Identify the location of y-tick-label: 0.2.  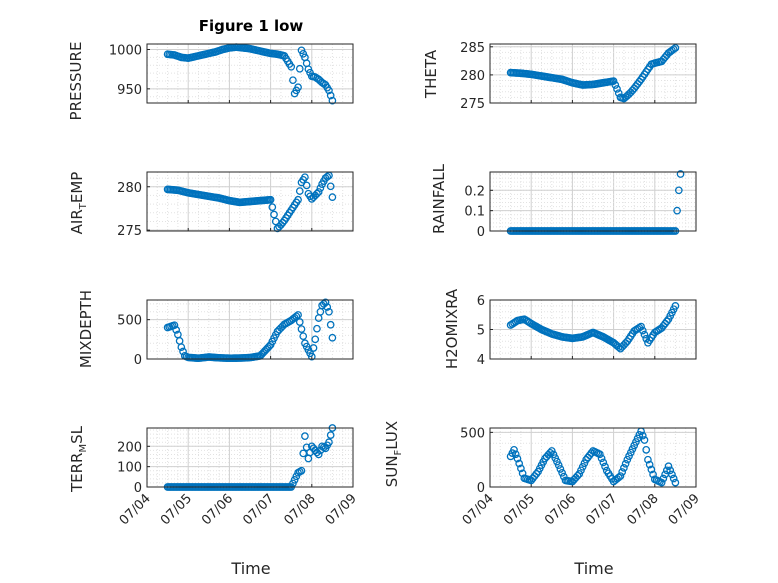
(474, 191).